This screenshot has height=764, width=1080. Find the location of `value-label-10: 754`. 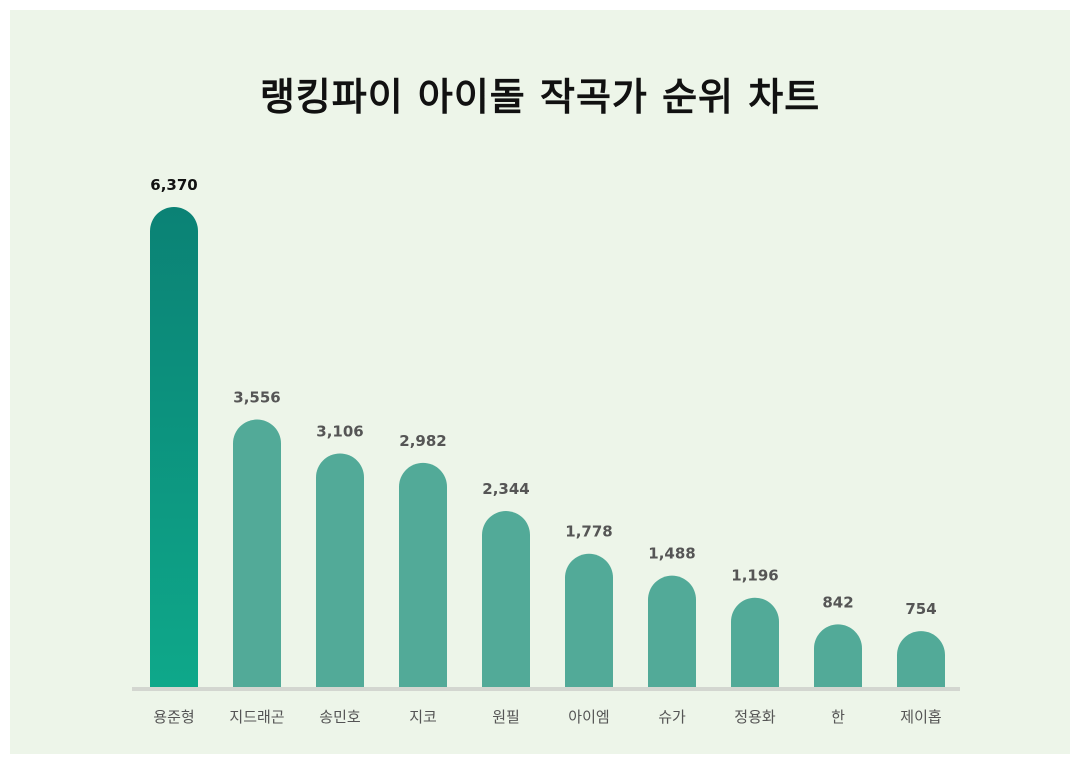

value-label-10: 754 is located at coordinates (920, 609).